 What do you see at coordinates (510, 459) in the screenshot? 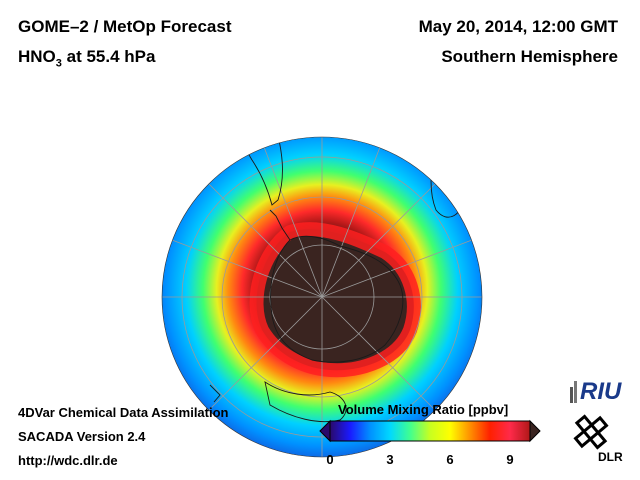
I see `colorbar-tick-9: 9` at bounding box center [510, 459].